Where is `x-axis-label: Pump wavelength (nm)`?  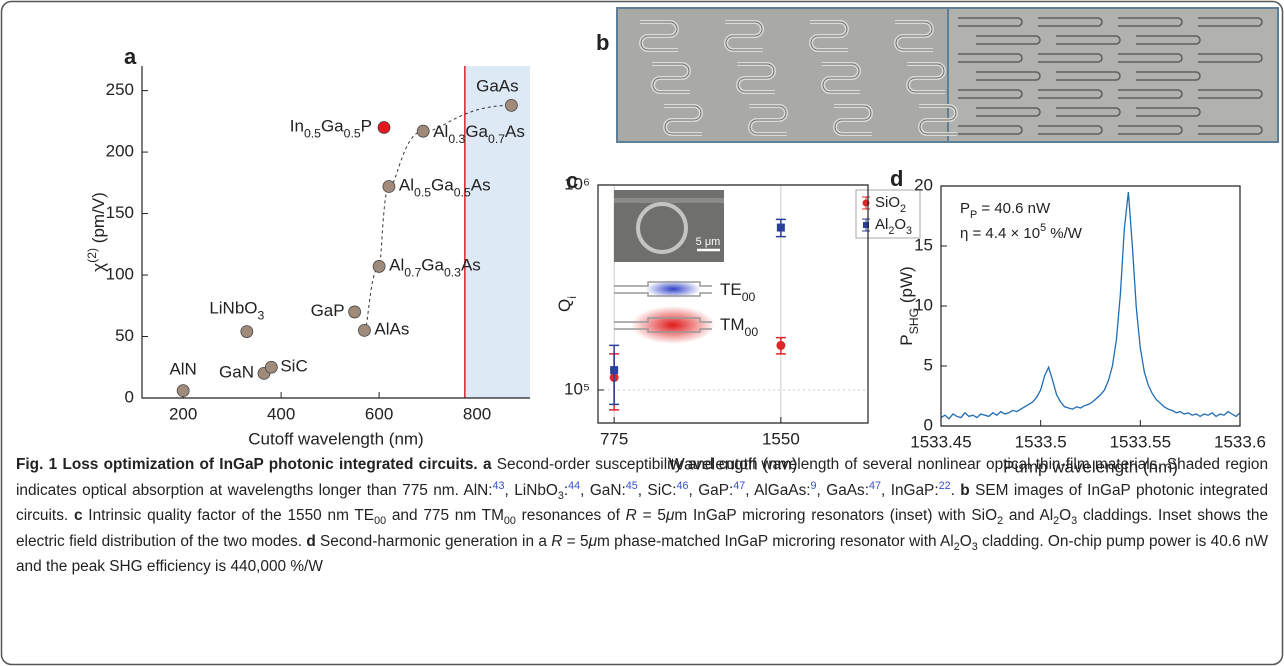
x-axis-label: Pump wavelength (nm) is located at coordinates (1090, 466).